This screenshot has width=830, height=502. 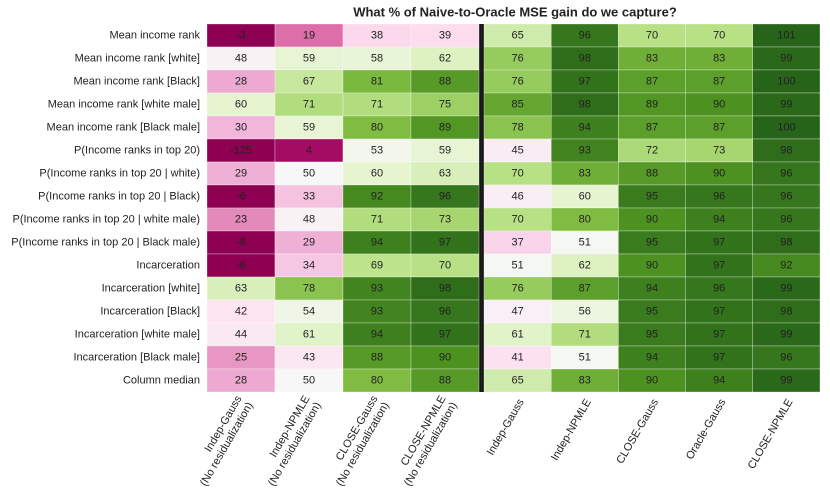 What do you see at coordinates (137, 58) in the screenshot?
I see `row-label: Mean income rank [white]` at bounding box center [137, 58].